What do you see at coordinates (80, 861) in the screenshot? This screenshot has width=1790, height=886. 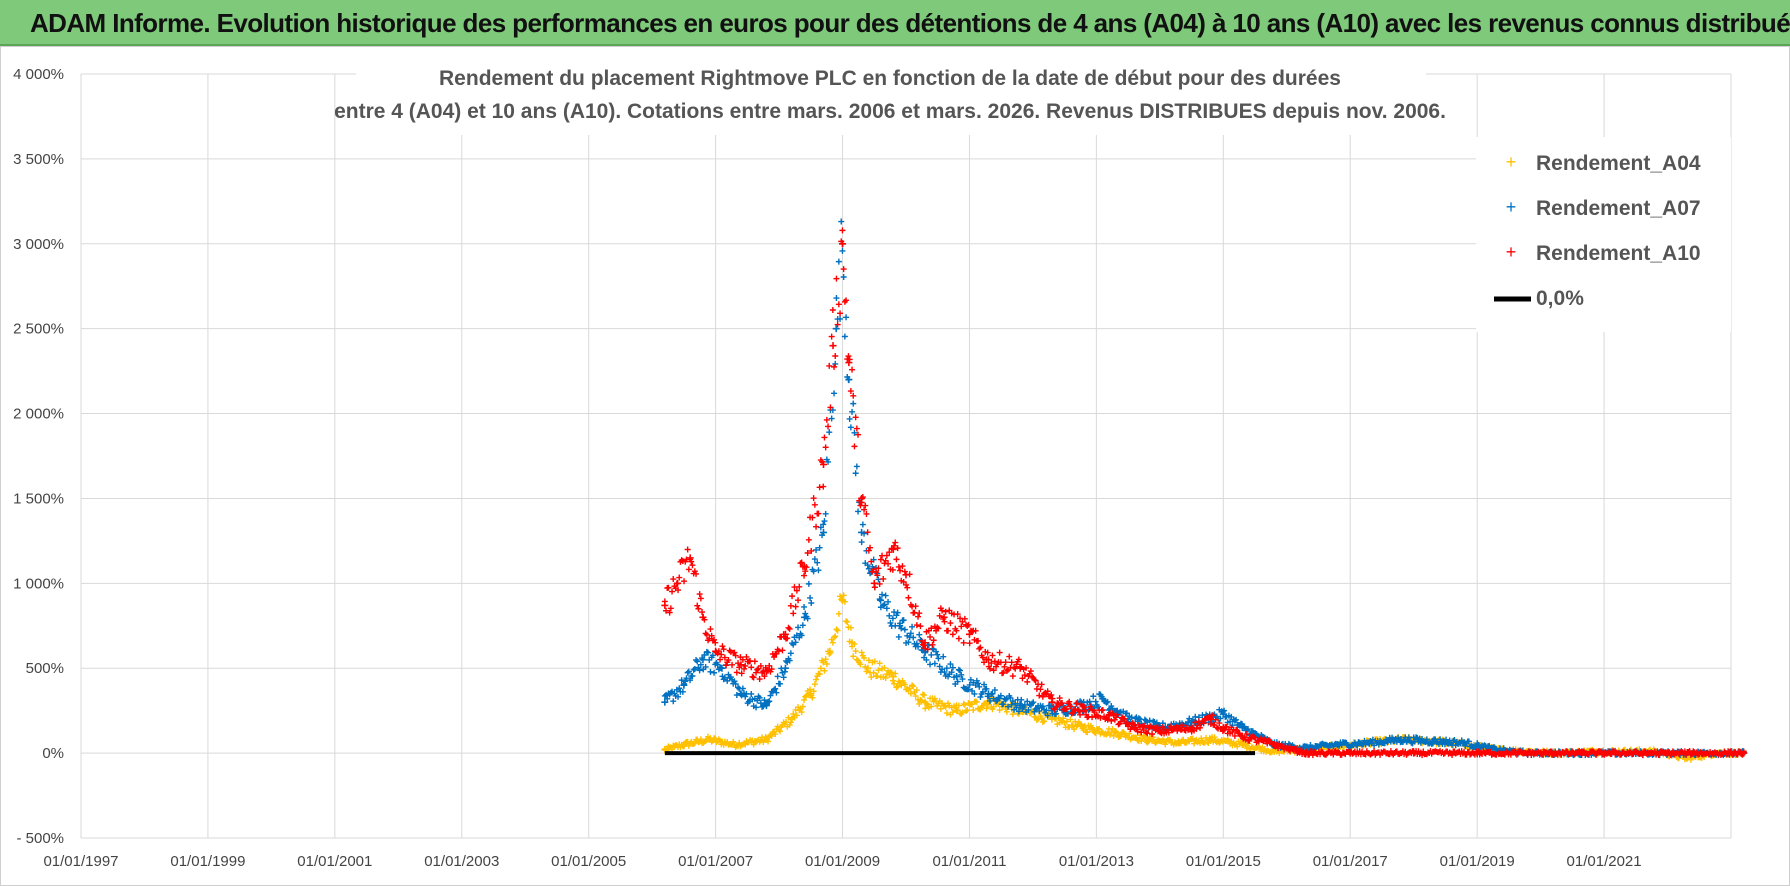 I see `x-tick-label: 01/01/1997` at bounding box center [80, 861].